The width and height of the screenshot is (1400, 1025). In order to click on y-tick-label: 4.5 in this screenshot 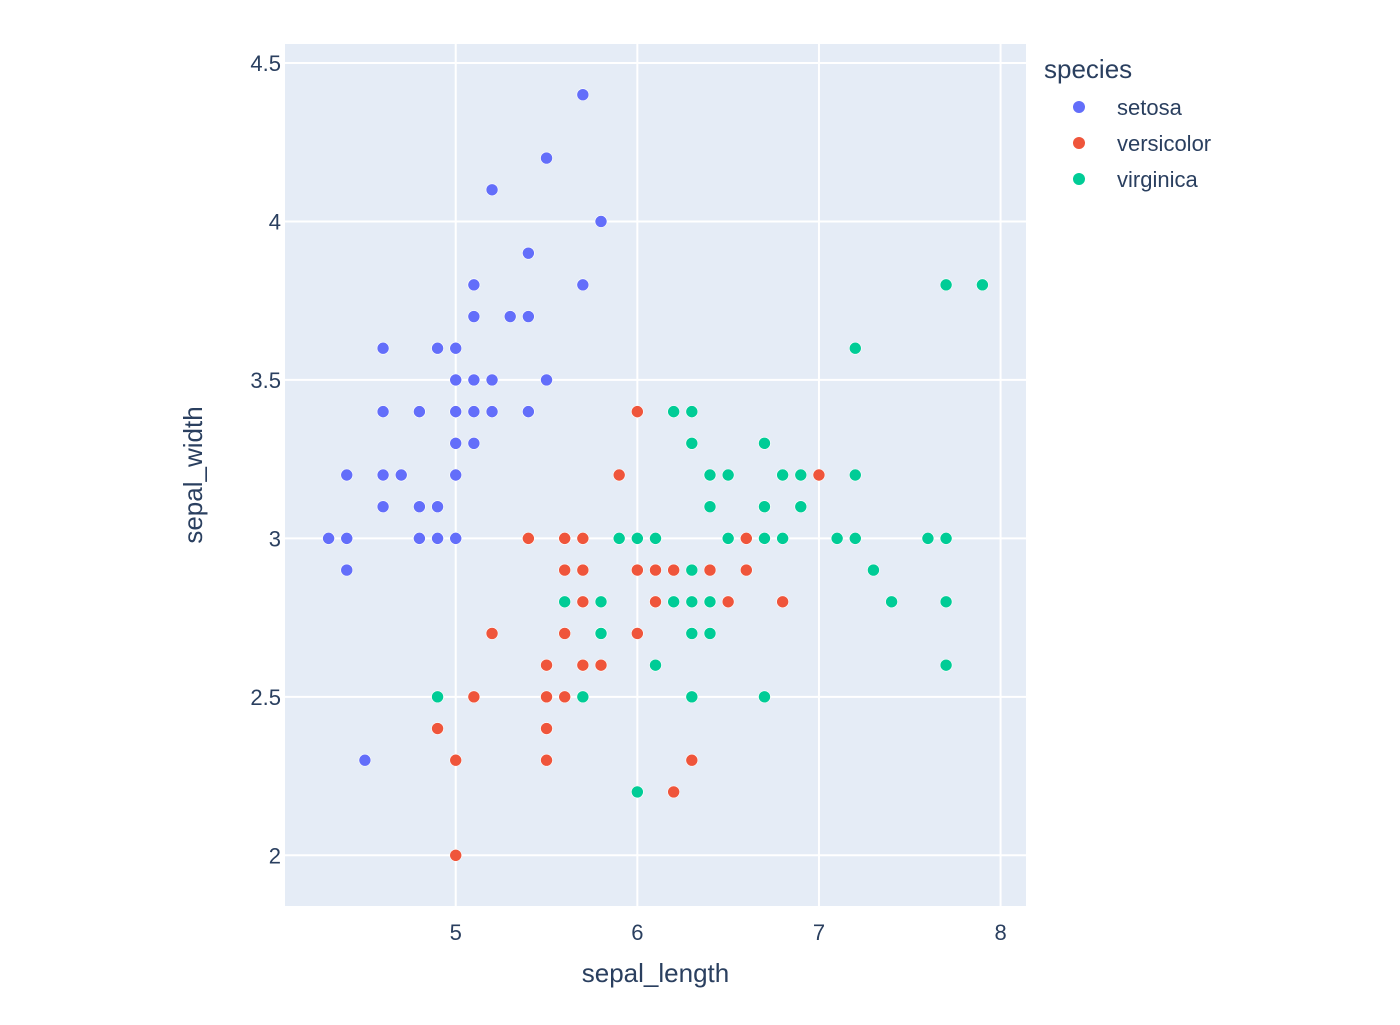, I will do `click(265, 63)`.